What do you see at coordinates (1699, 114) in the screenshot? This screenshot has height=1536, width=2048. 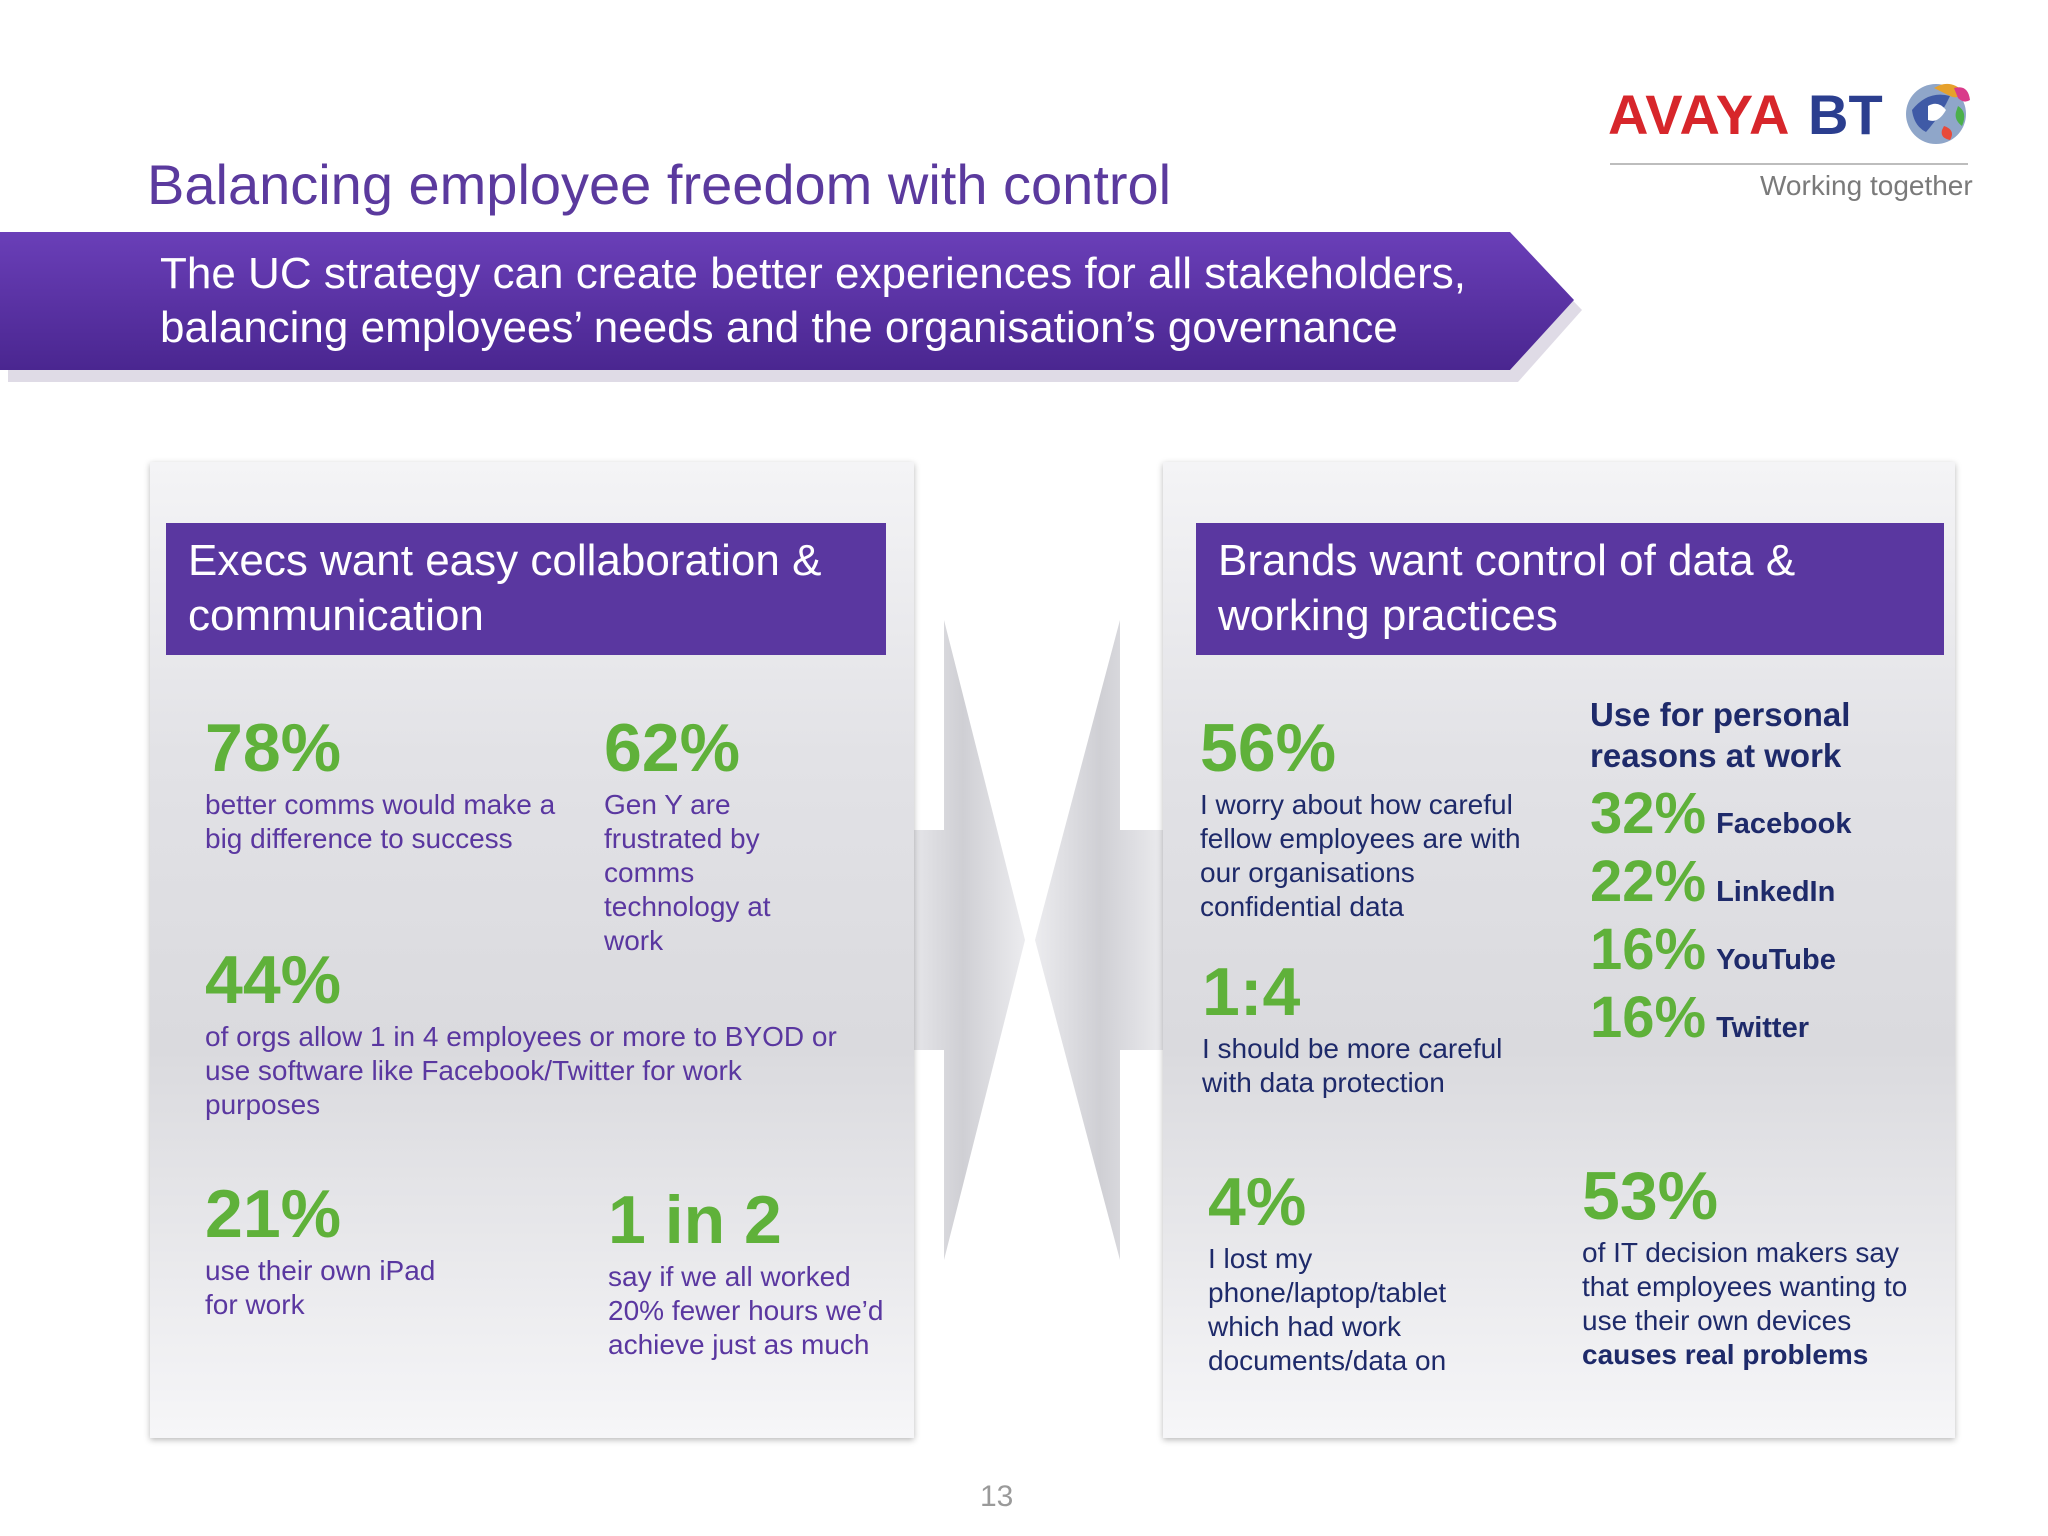 I see `avaya-logo: AVAYA` at bounding box center [1699, 114].